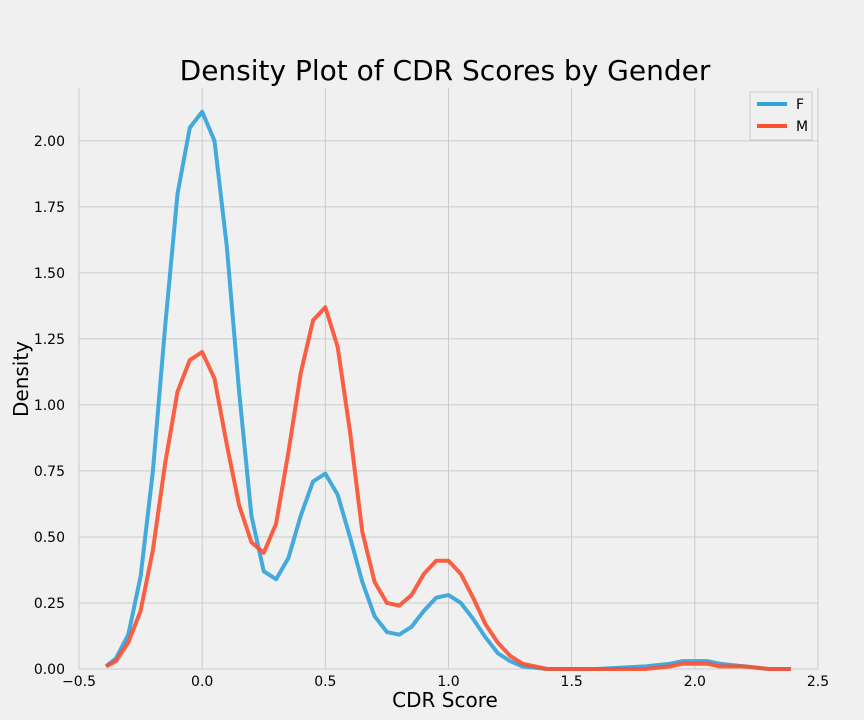 The width and height of the screenshot is (864, 720). Describe the element at coordinates (325, 682) in the screenshot. I see `x-tick-label: 0.5` at that location.